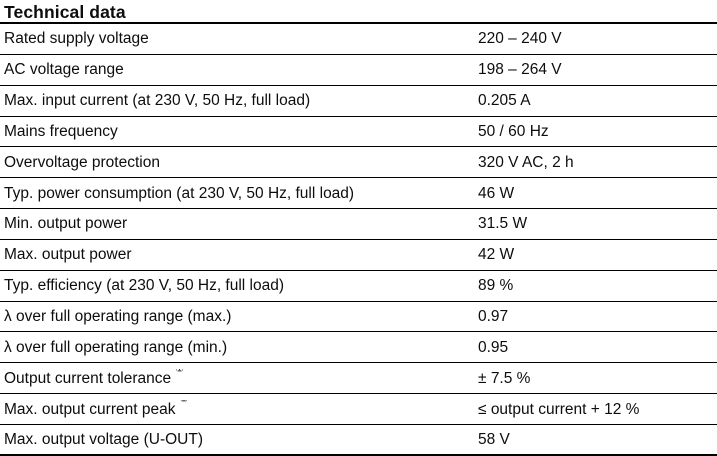 The image size is (717, 456). I want to click on table-row: Mains frequency 50 / 60 Hz, so click(358, 132).